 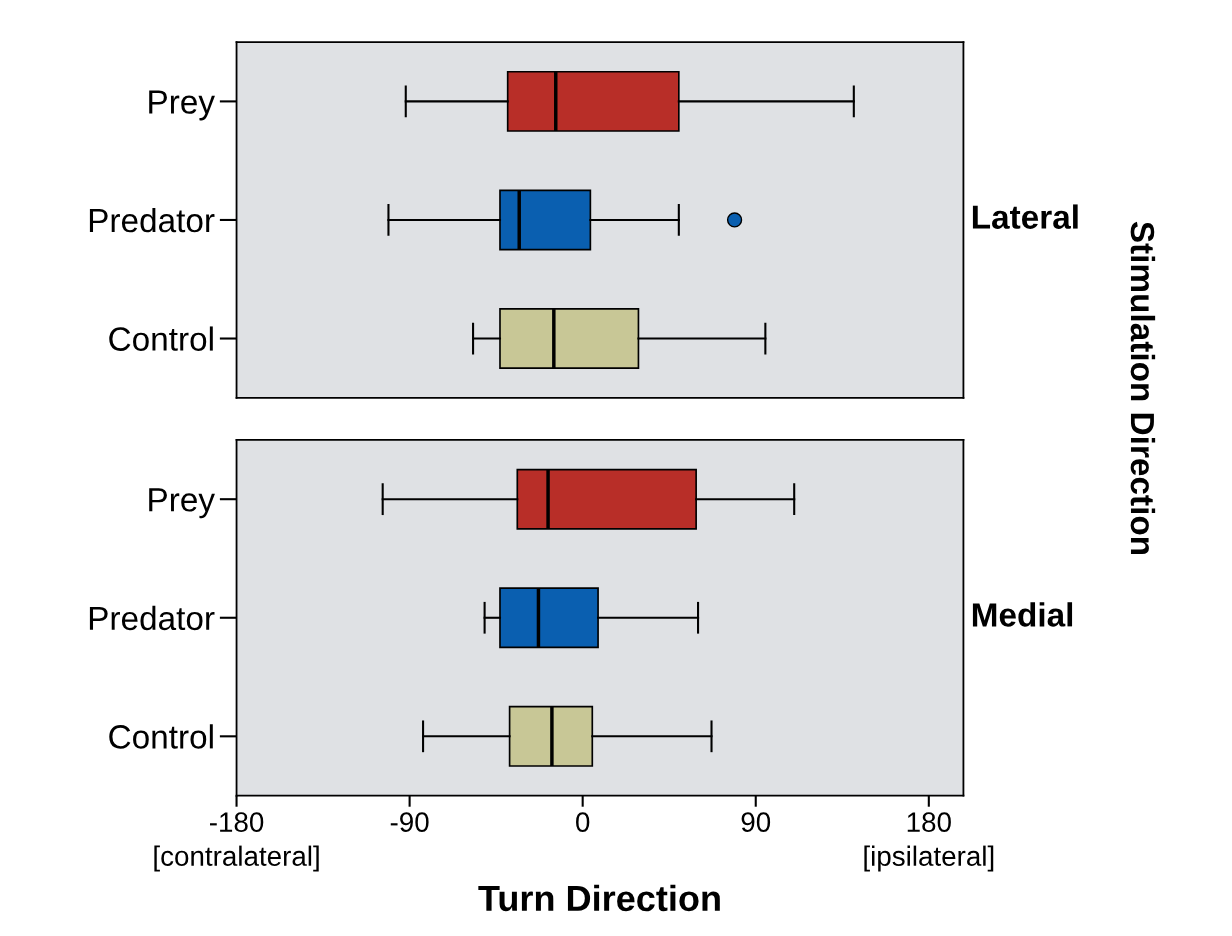 I want to click on x-tick-label: 90, so click(x=756, y=822).